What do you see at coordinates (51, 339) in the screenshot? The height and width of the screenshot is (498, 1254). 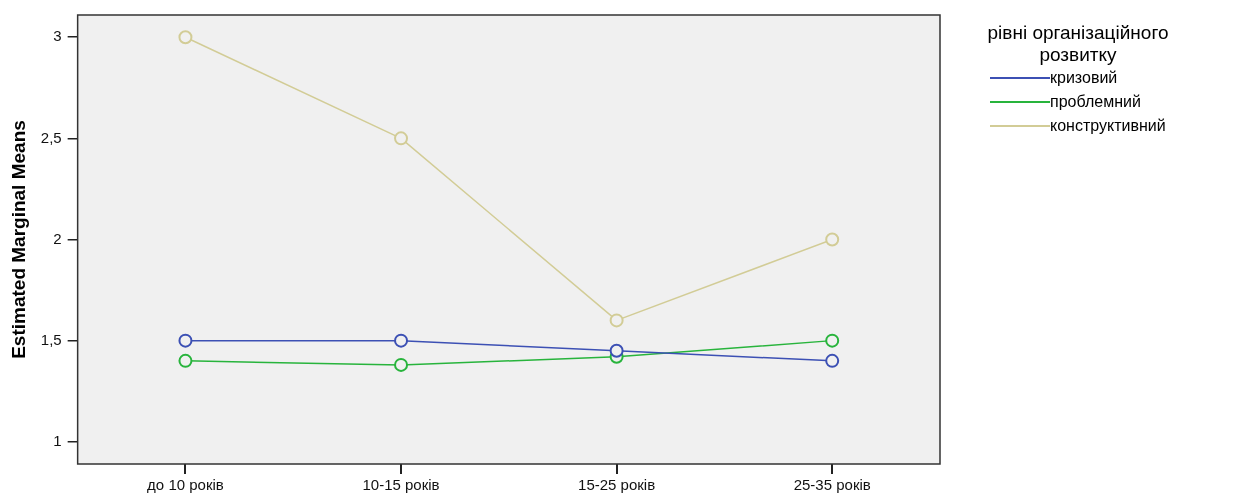 I see `y-tick-label: 1,5` at bounding box center [51, 339].